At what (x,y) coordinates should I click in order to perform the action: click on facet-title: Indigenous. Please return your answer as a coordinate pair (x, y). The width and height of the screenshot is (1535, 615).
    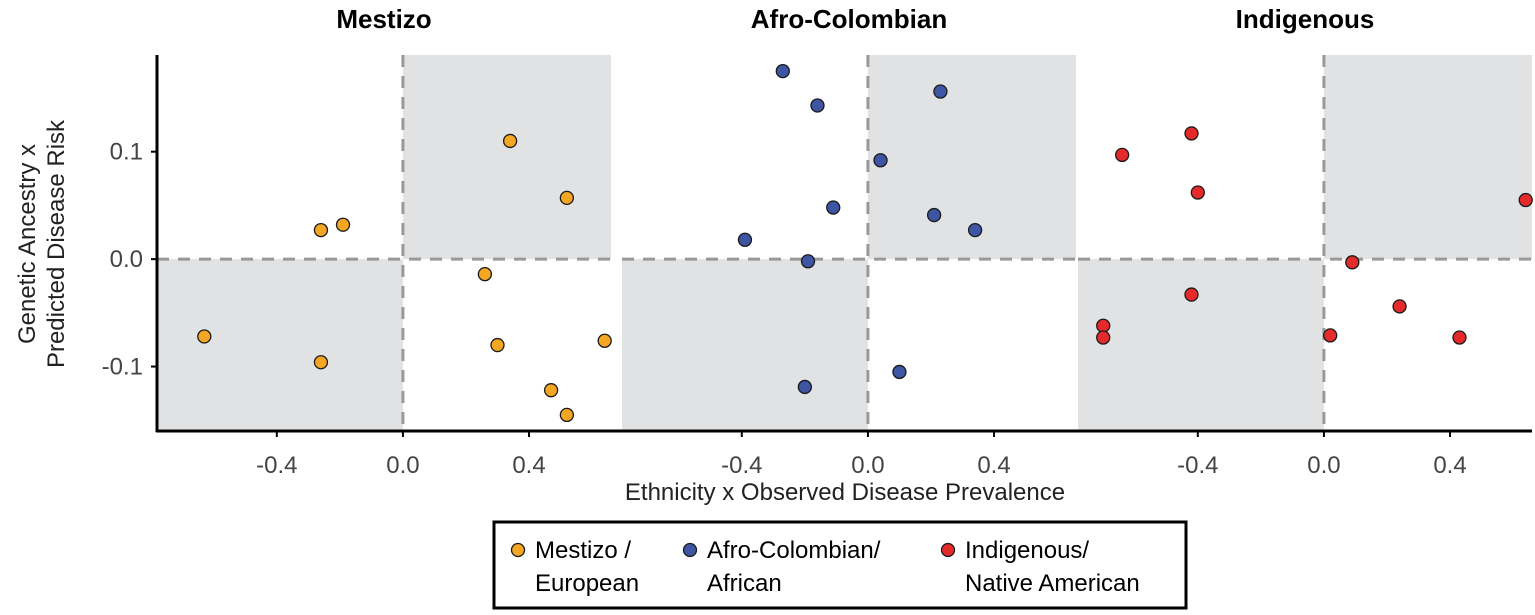
    Looking at the image, I should click on (1305, 19).